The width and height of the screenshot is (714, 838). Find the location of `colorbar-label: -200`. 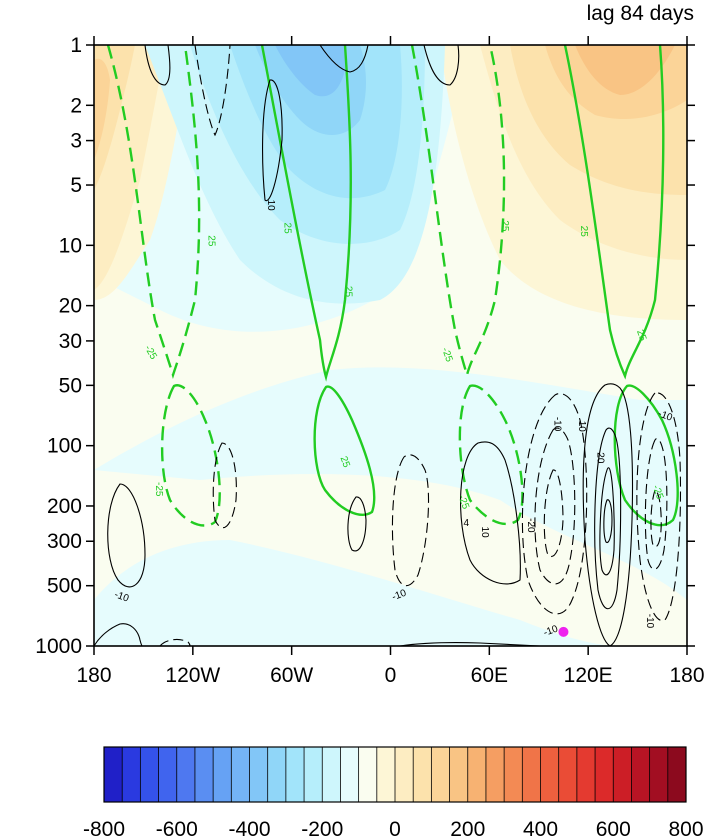

colorbar-label: -200 is located at coordinates (322, 828).